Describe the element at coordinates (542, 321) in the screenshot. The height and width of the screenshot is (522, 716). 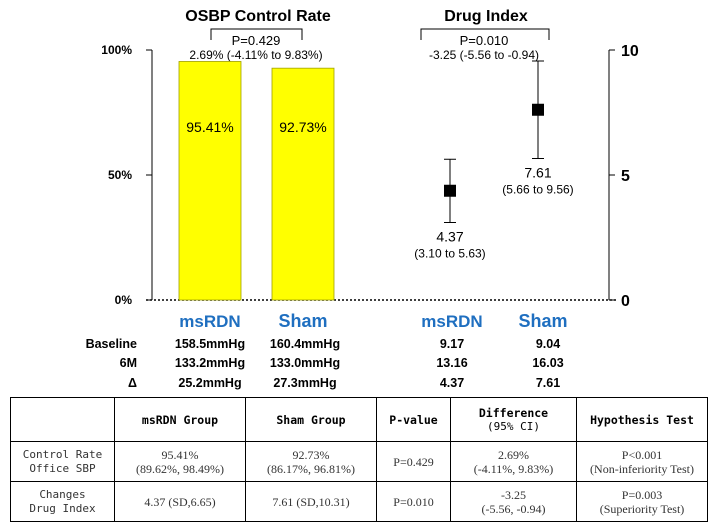
I see `right-category-label-sham: Sham` at that location.